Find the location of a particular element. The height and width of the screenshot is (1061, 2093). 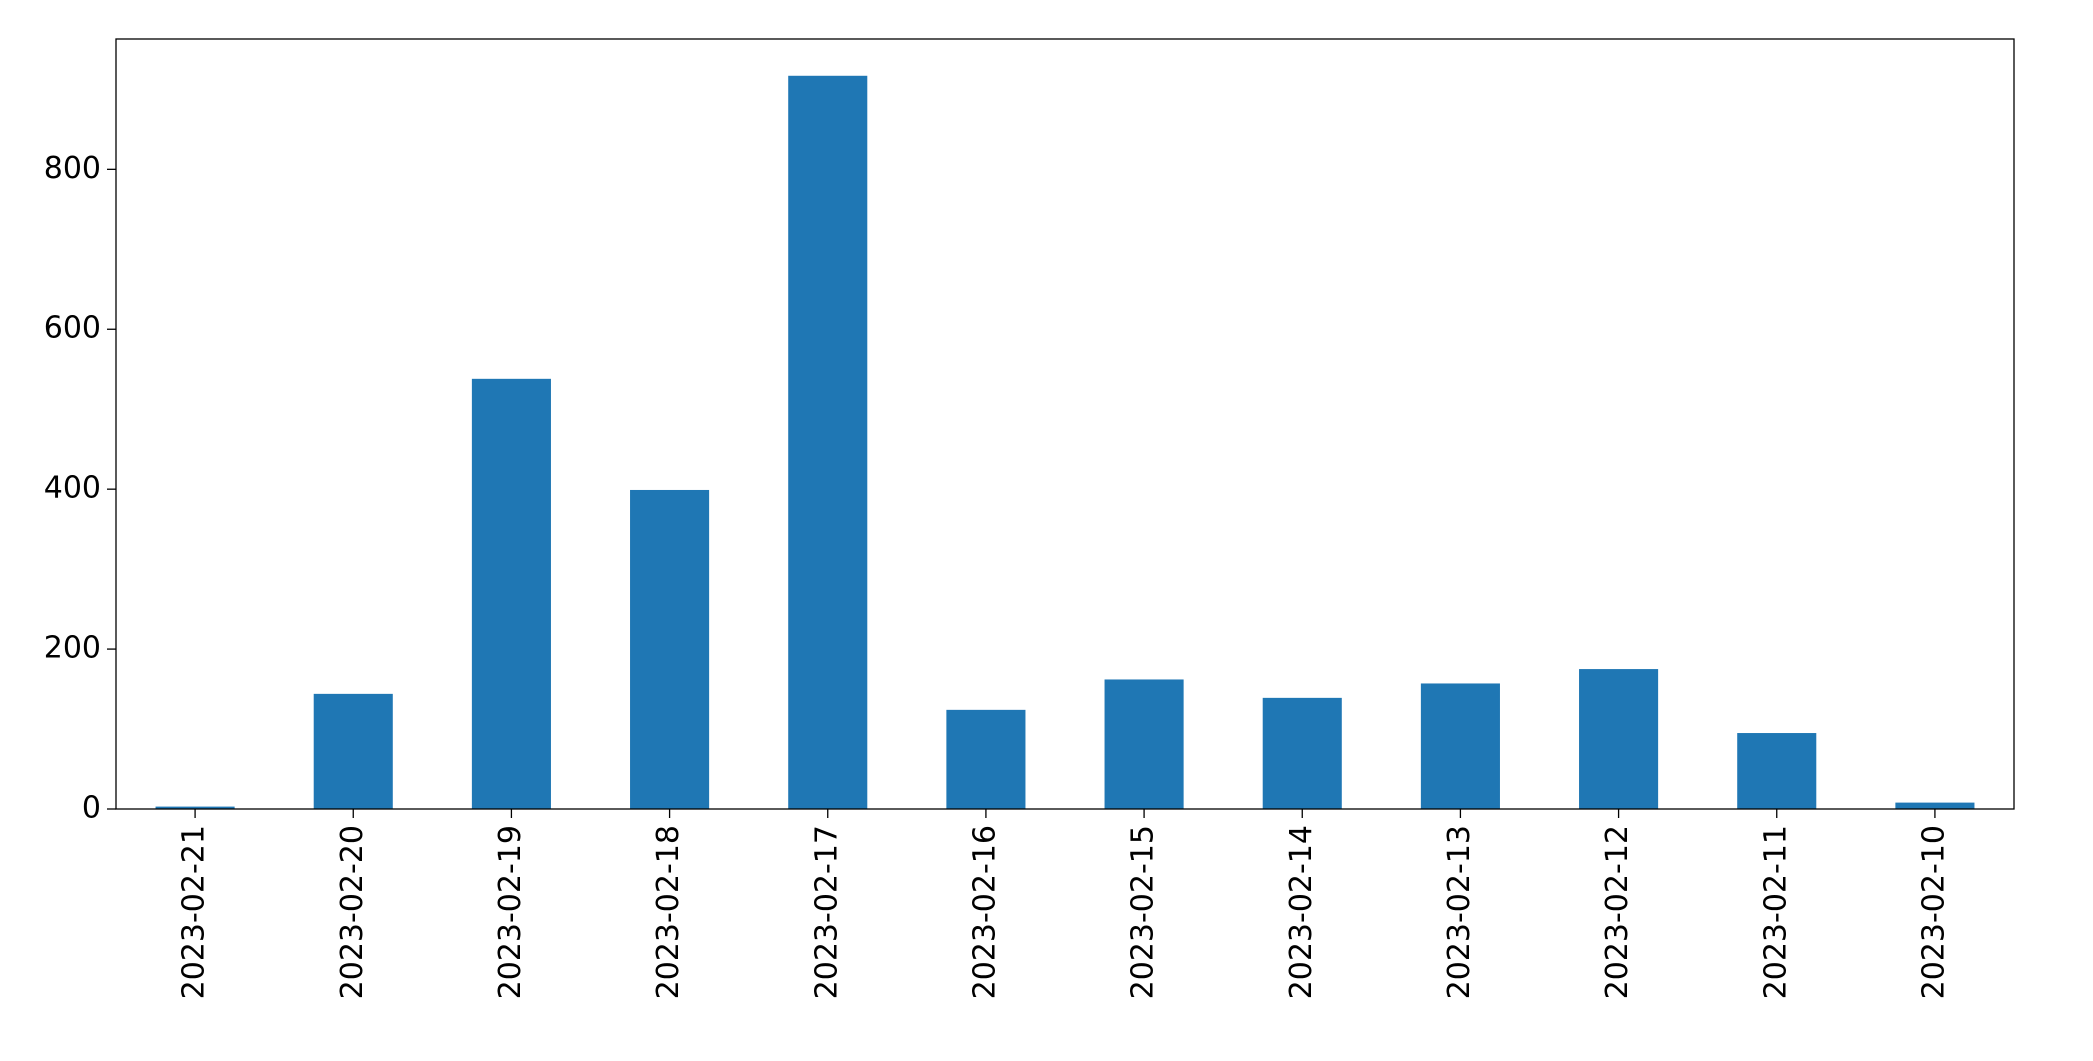

x-tick-label: 2023-02-14 is located at coordinates (1301, 912).